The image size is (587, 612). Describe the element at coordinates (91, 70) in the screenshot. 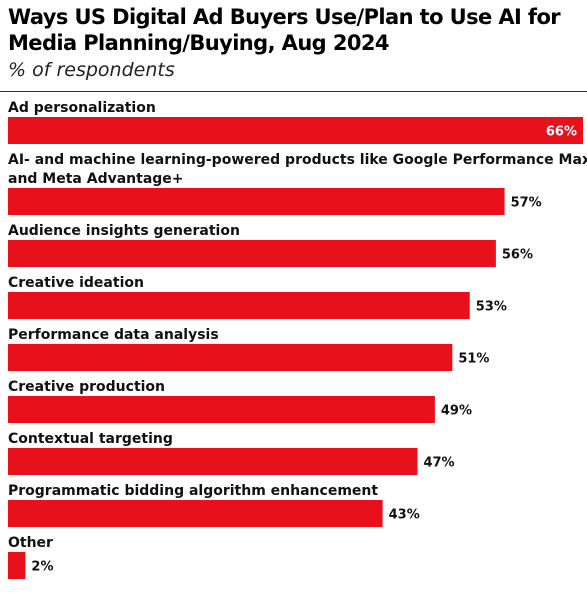

I see `chart-subtitle: % of respondents` at that location.